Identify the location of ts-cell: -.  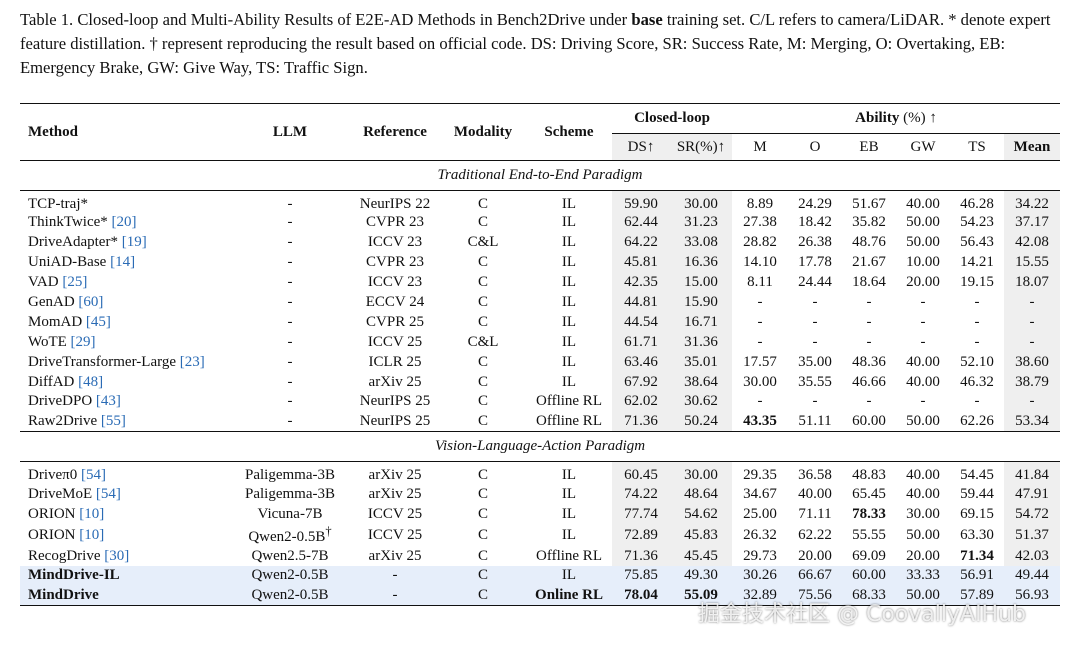
(977, 402).